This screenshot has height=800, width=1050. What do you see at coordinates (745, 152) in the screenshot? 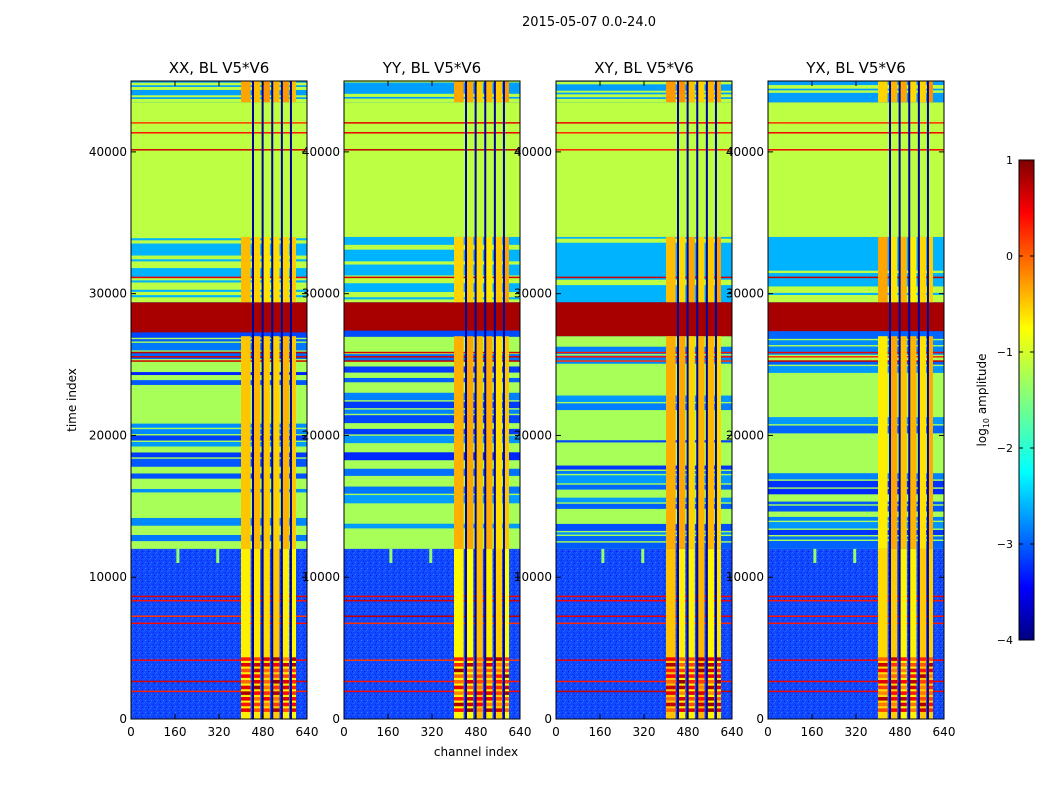
I see `y-tick-label: 40000` at bounding box center [745, 152].